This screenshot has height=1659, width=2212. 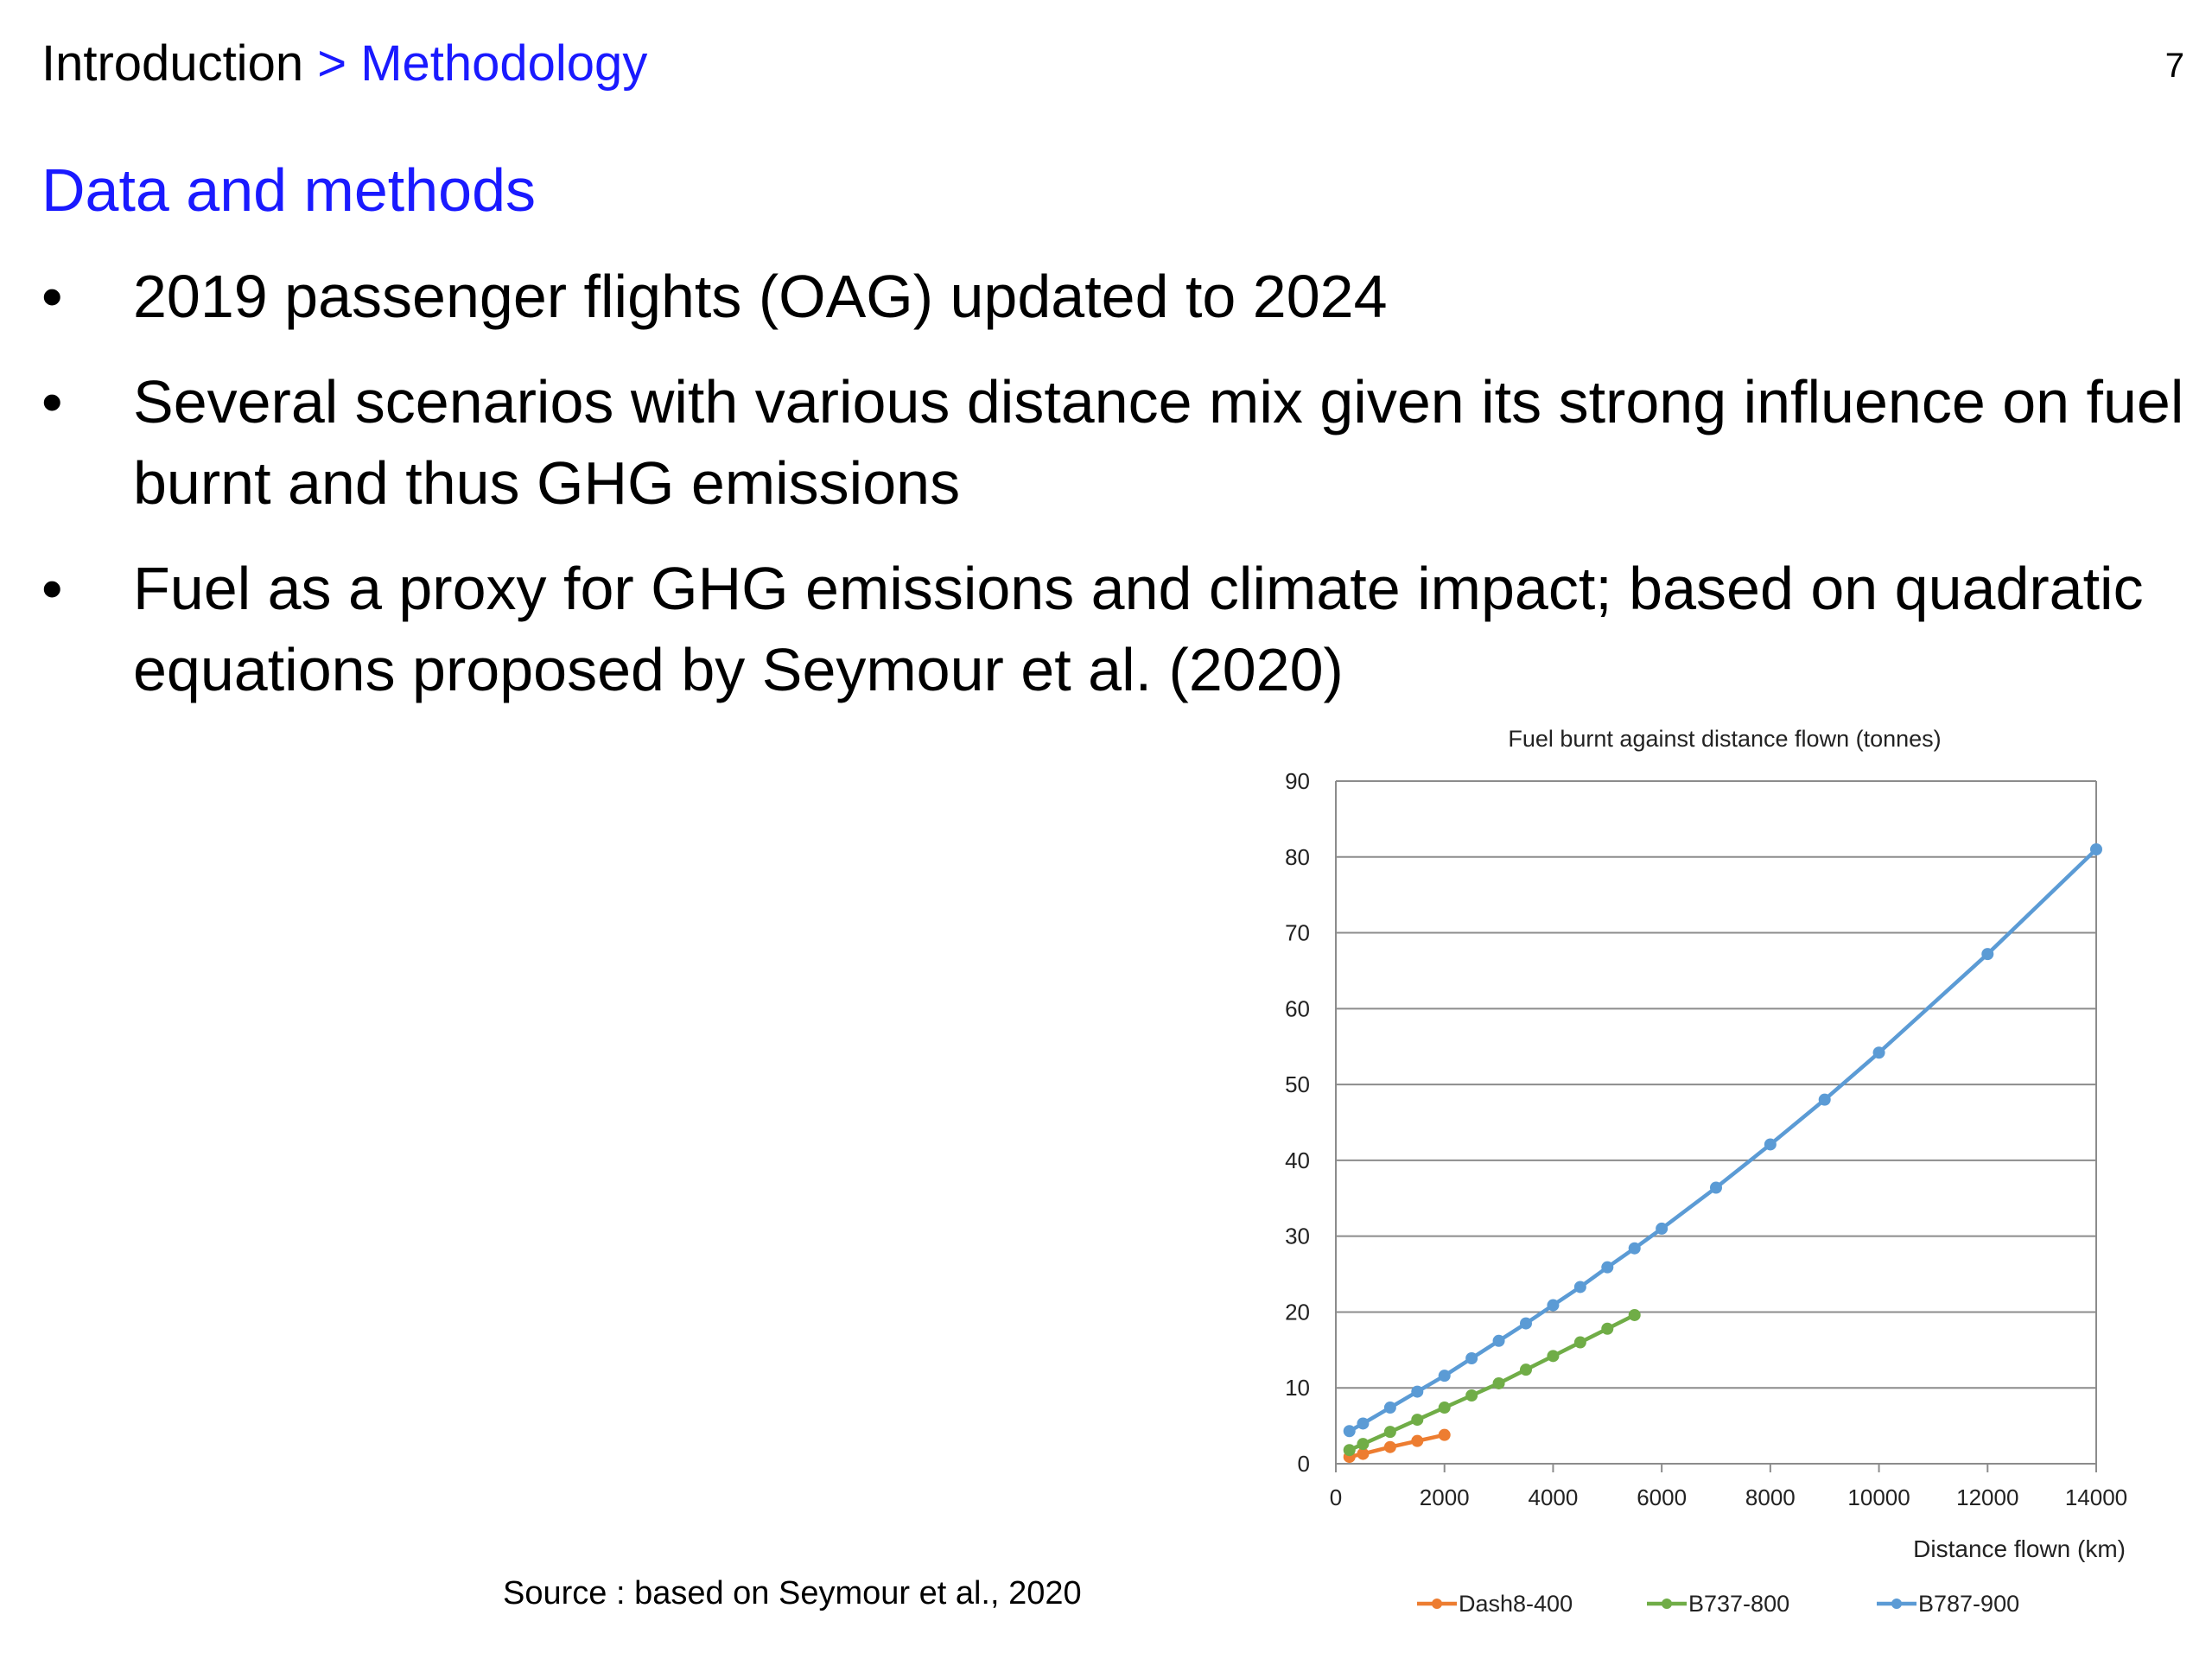 What do you see at coordinates (1878, 1497) in the screenshot?
I see `x-tick-label: 10000` at bounding box center [1878, 1497].